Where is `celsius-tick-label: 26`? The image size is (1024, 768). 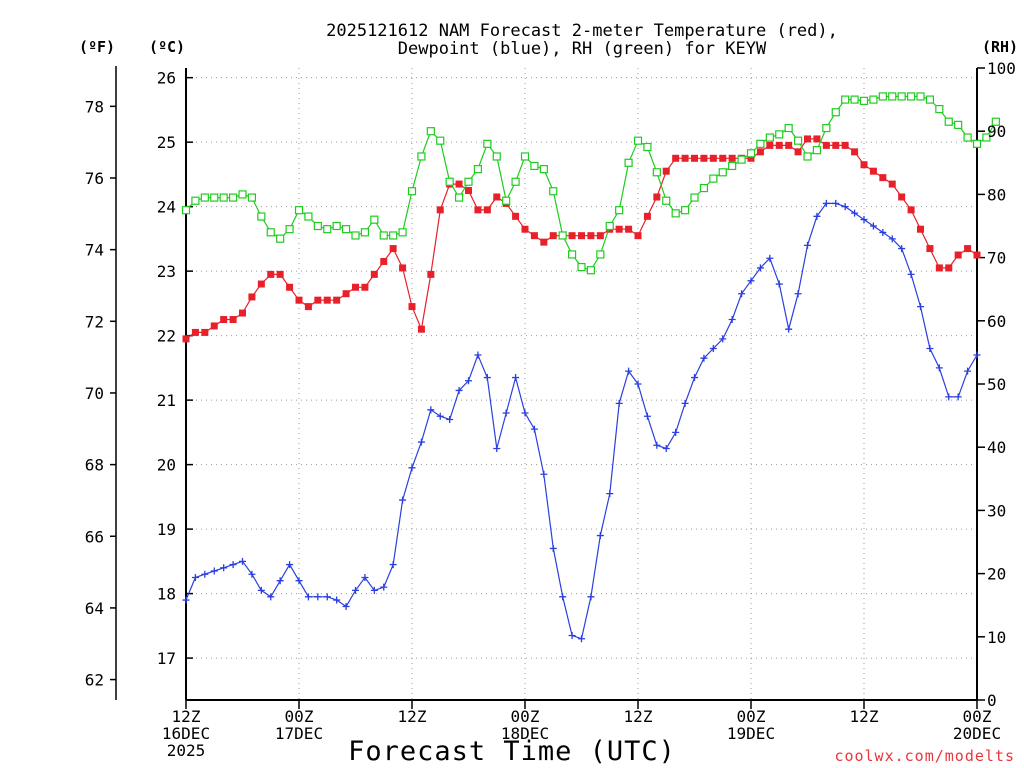 celsius-tick-label: 26 is located at coordinates (166, 78).